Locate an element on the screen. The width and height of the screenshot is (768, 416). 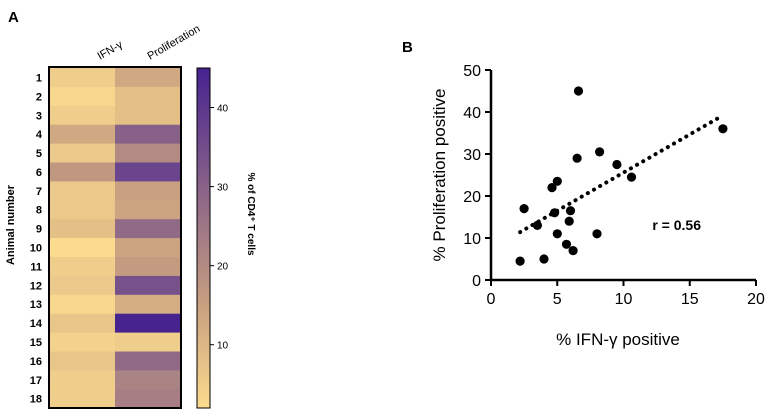
heatmap-cell-row11-col1 is located at coordinates (82, 267).